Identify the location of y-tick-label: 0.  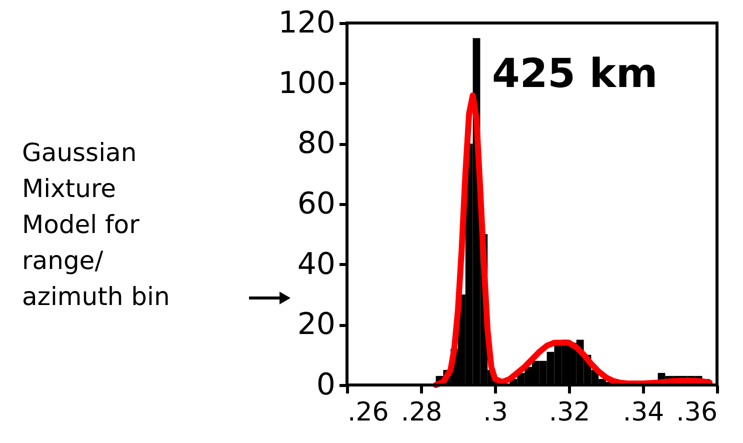
(326, 385).